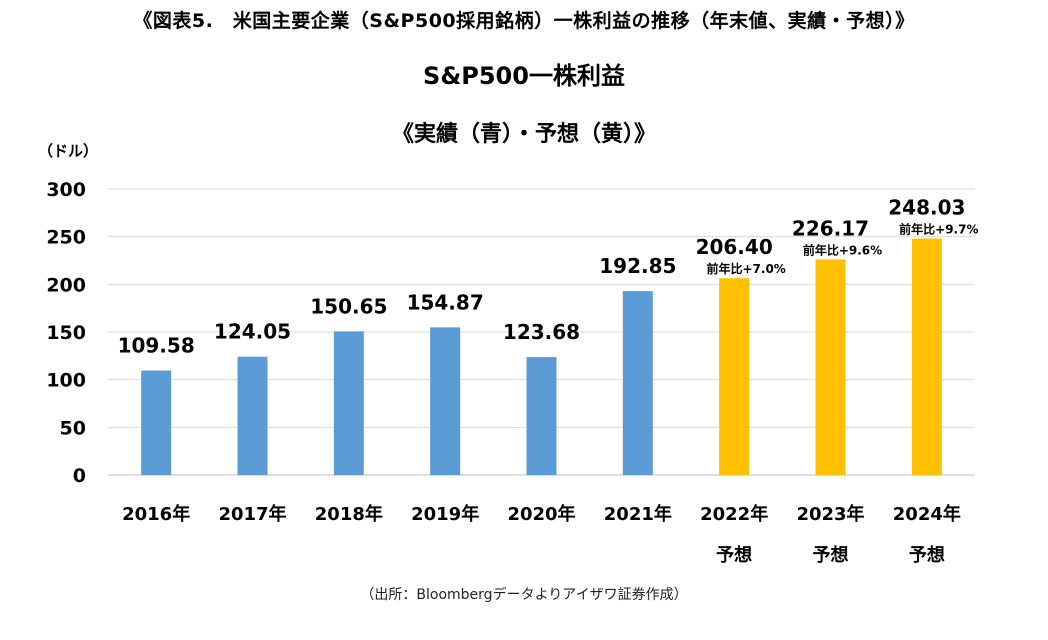  I want to click on value-label: 124.05, so click(252, 332).